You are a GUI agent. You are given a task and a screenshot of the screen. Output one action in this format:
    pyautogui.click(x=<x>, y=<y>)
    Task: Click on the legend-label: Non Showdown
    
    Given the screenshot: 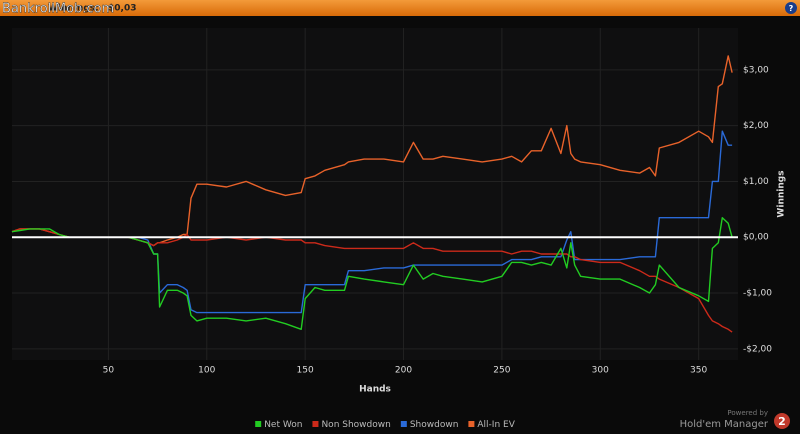 What is the action you would take?
    pyautogui.click(x=355, y=425)
    